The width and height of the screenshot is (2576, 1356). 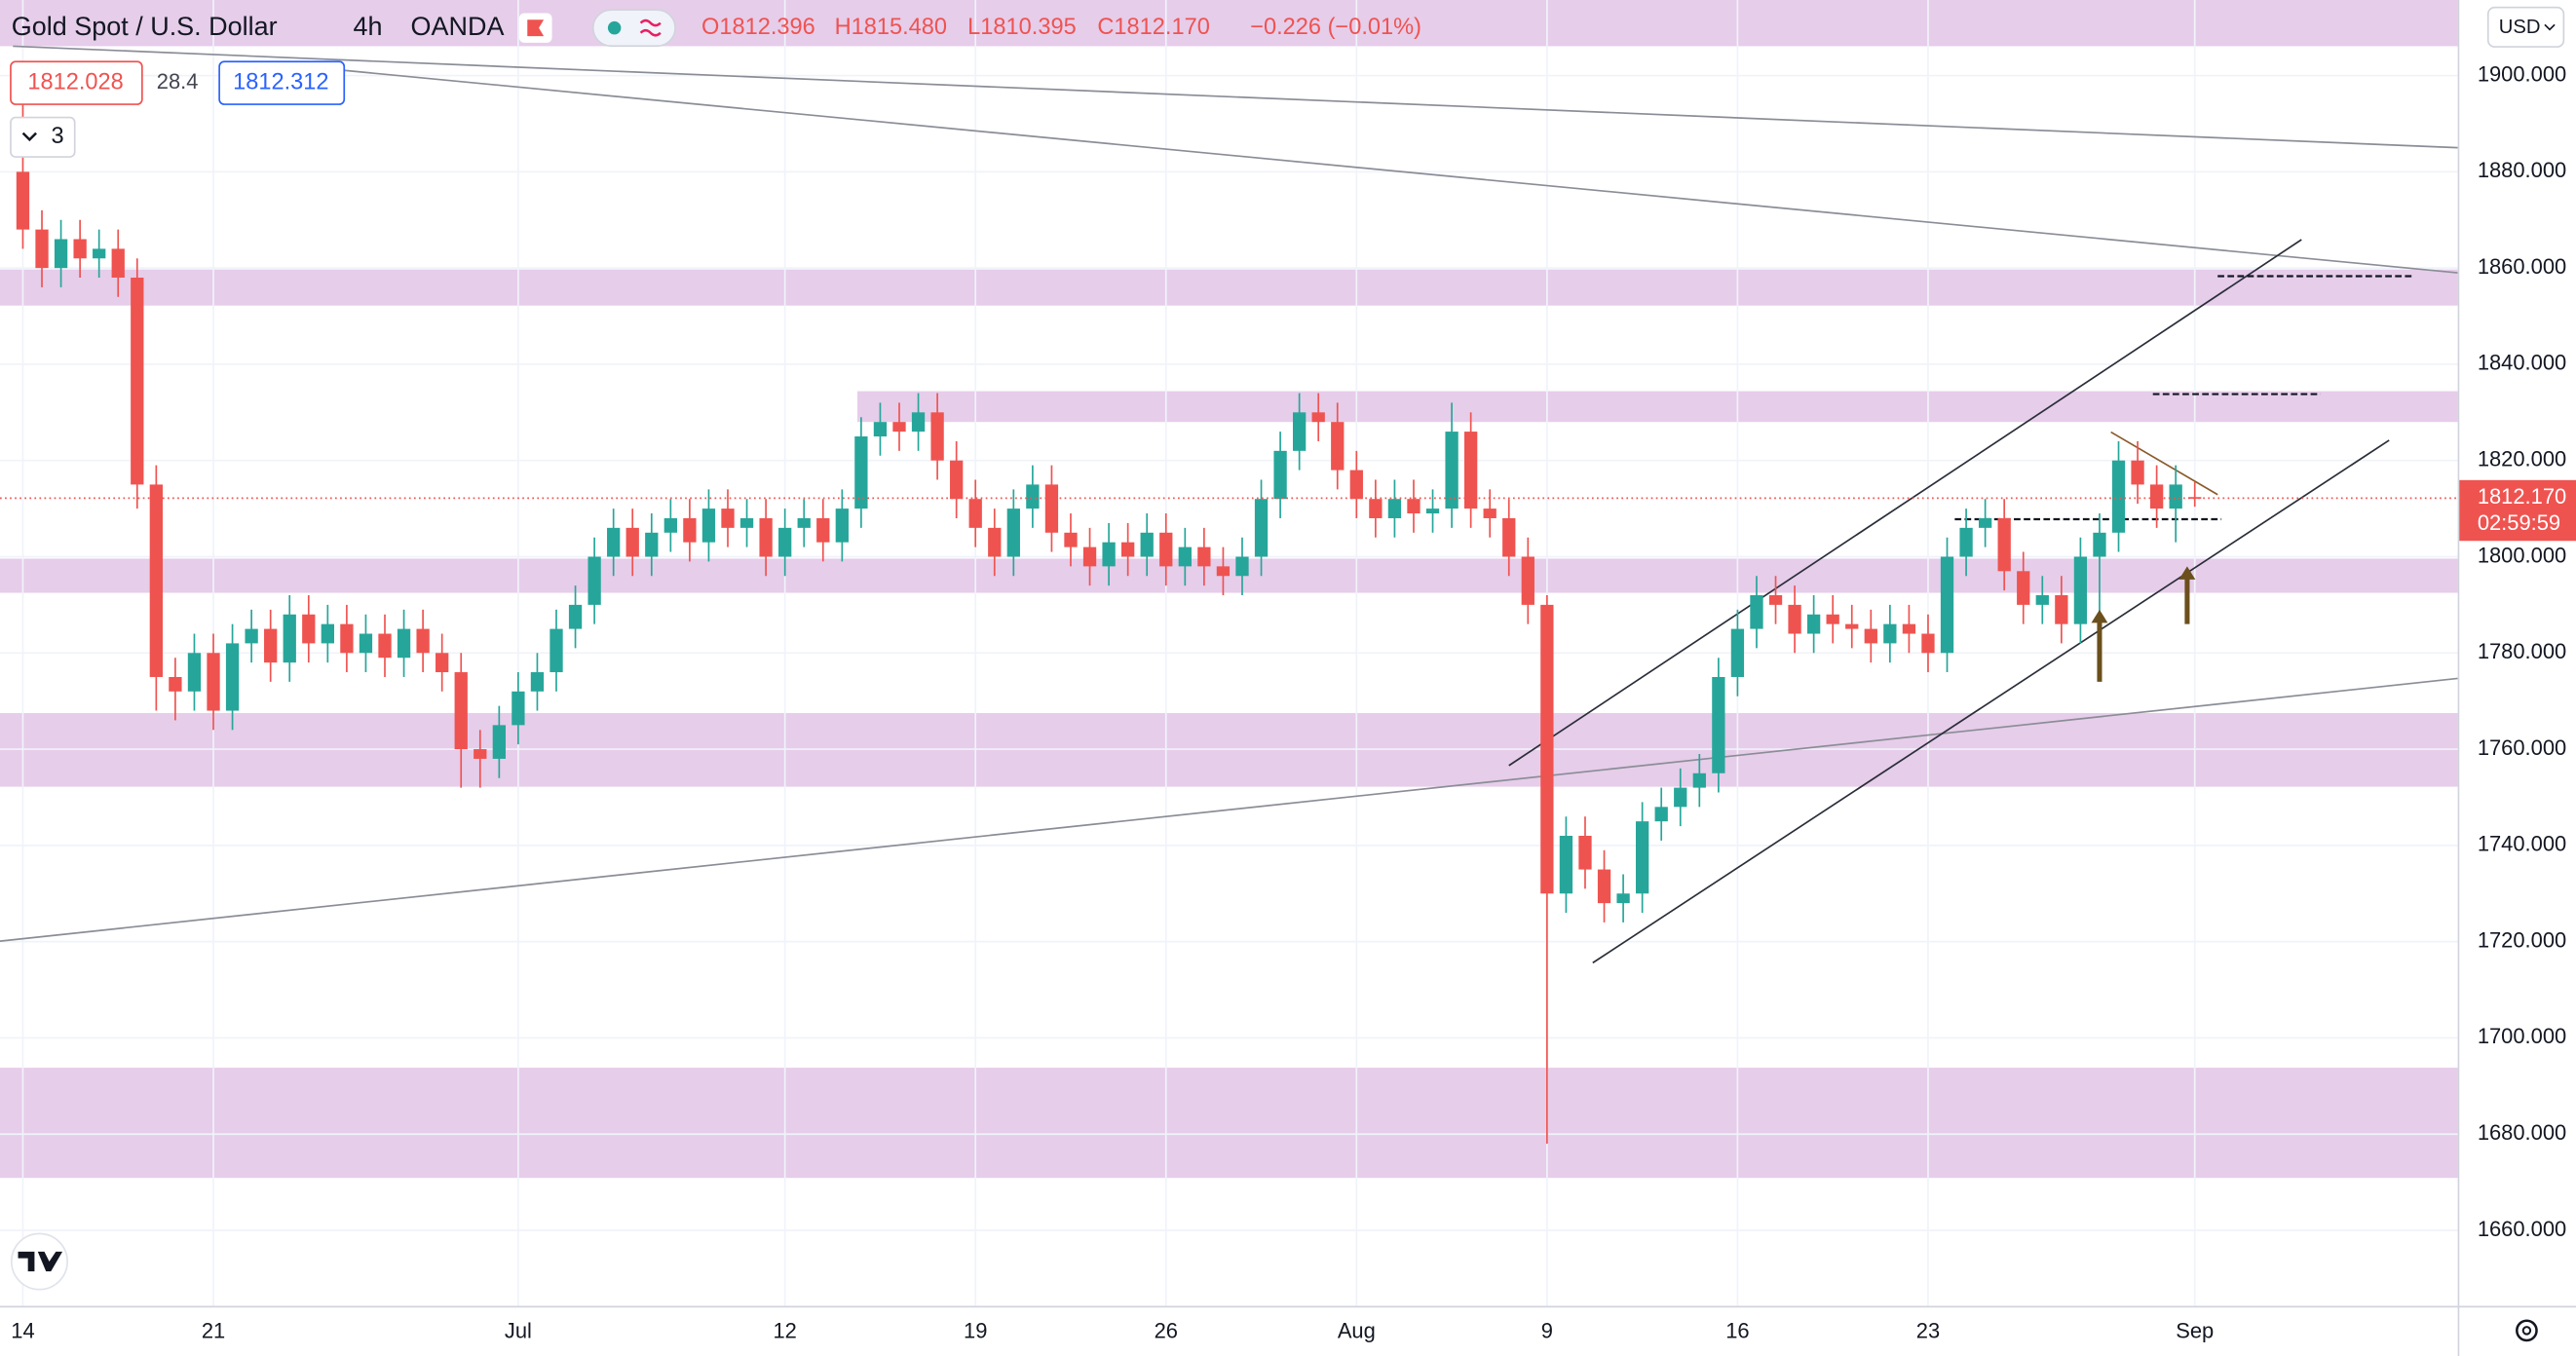 What do you see at coordinates (2522, 939) in the screenshot?
I see `y-tick-label: 1720.000` at bounding box center [2522, 939].